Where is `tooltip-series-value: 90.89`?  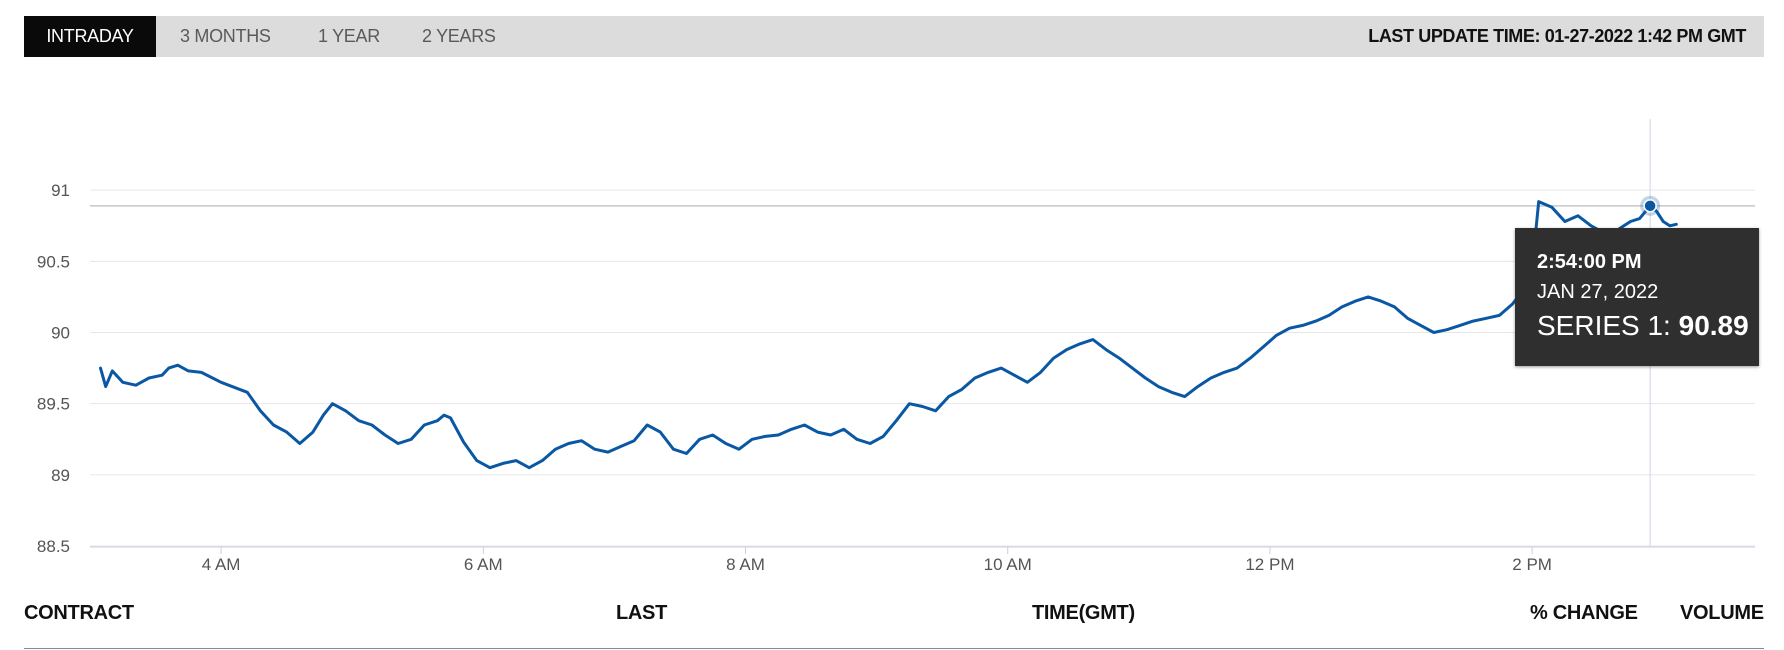 tooltip-series-value: 90.89 is located at coordinates (1713, 325).